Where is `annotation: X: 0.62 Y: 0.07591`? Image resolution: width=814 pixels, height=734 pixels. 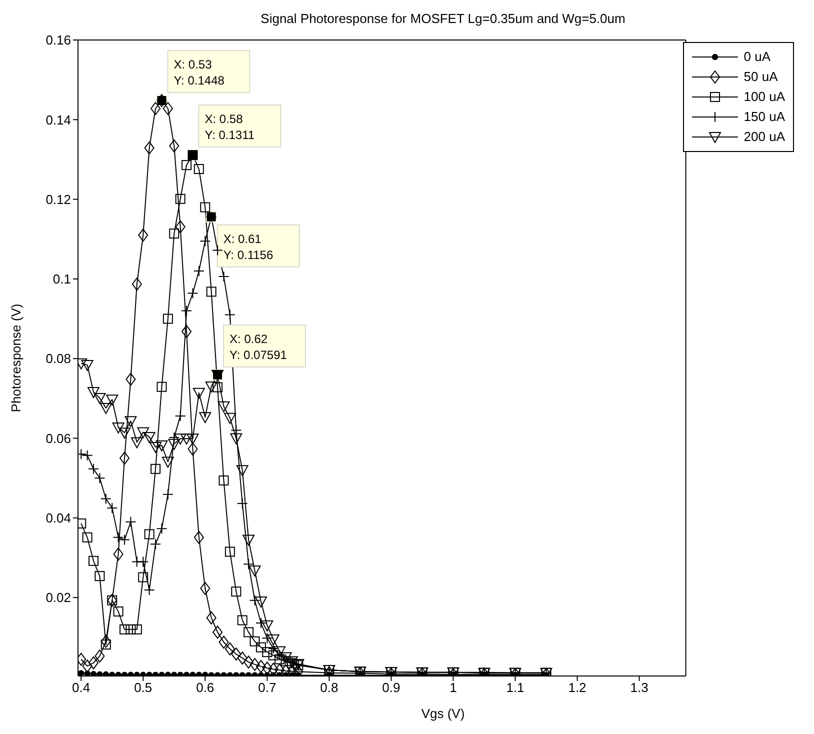
annotation: X: 0.62 Y: 0.07591 is located at coordinates (259, 347).